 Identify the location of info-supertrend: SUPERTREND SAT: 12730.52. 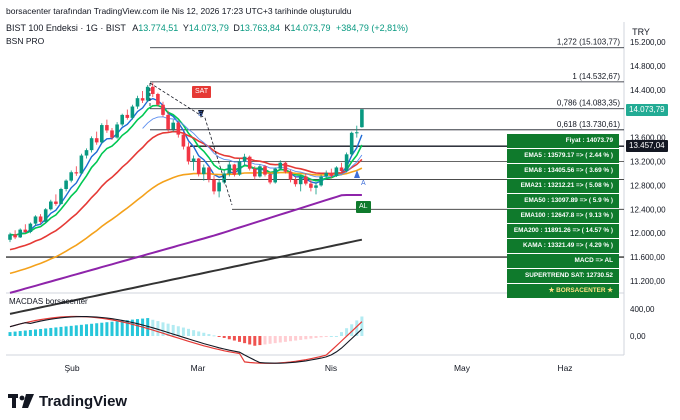
(563, 276).